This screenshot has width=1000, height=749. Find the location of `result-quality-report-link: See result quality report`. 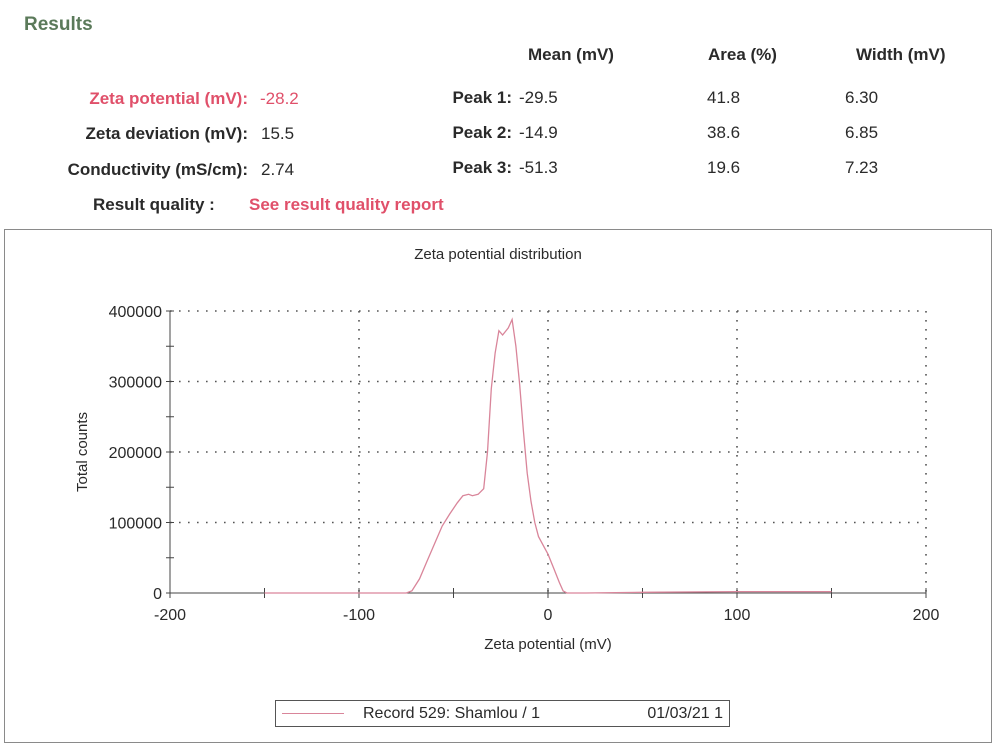

result-quality-report-link: See result quality report is located at coordinates (346, 204).